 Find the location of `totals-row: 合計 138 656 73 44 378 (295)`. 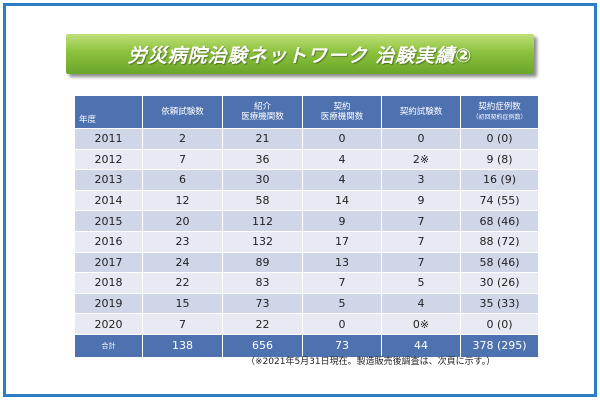

totals-row: 合計 138 656 73 44 378 (295) is located at coordinates (306, 345).